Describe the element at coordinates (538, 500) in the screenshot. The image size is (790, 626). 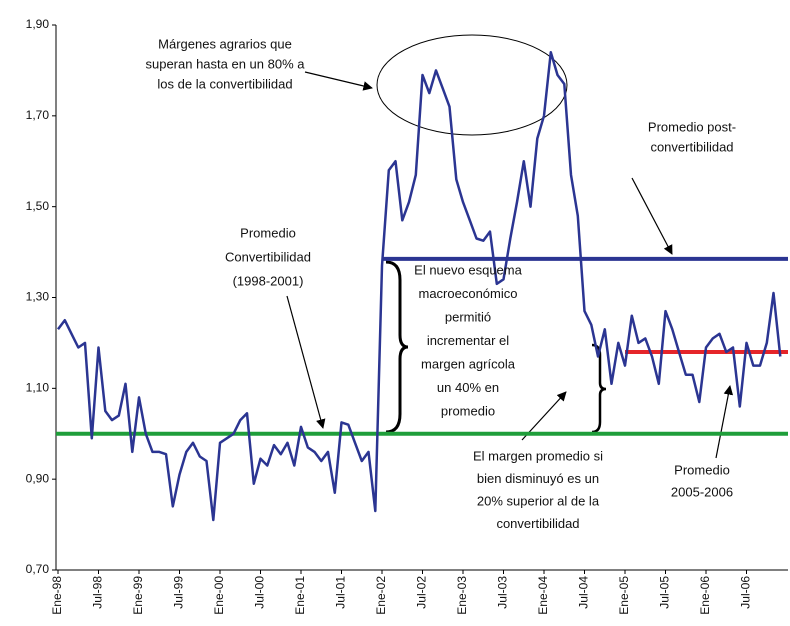
I see `annotation: 20% superior al de la` at that location.